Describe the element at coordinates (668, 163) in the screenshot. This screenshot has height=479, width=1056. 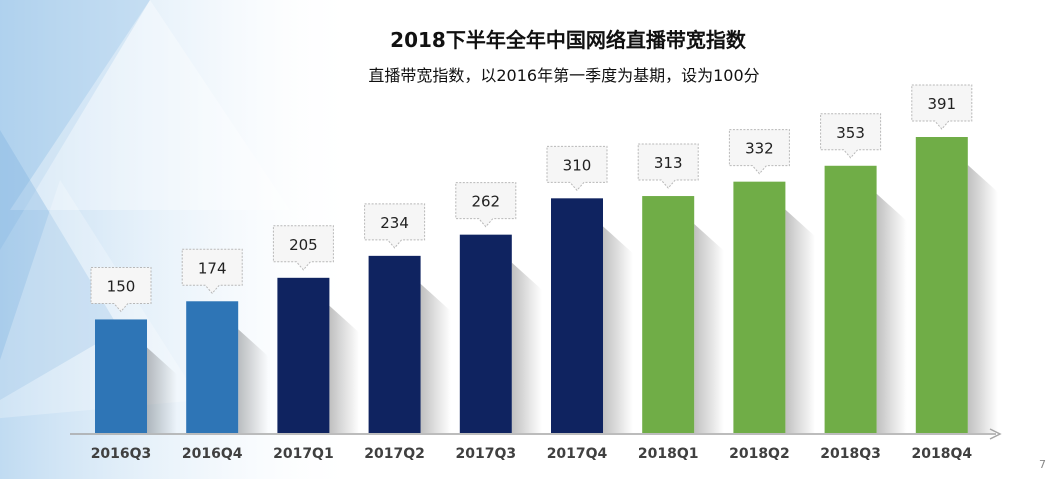
I see `data-label: 313` at that location.